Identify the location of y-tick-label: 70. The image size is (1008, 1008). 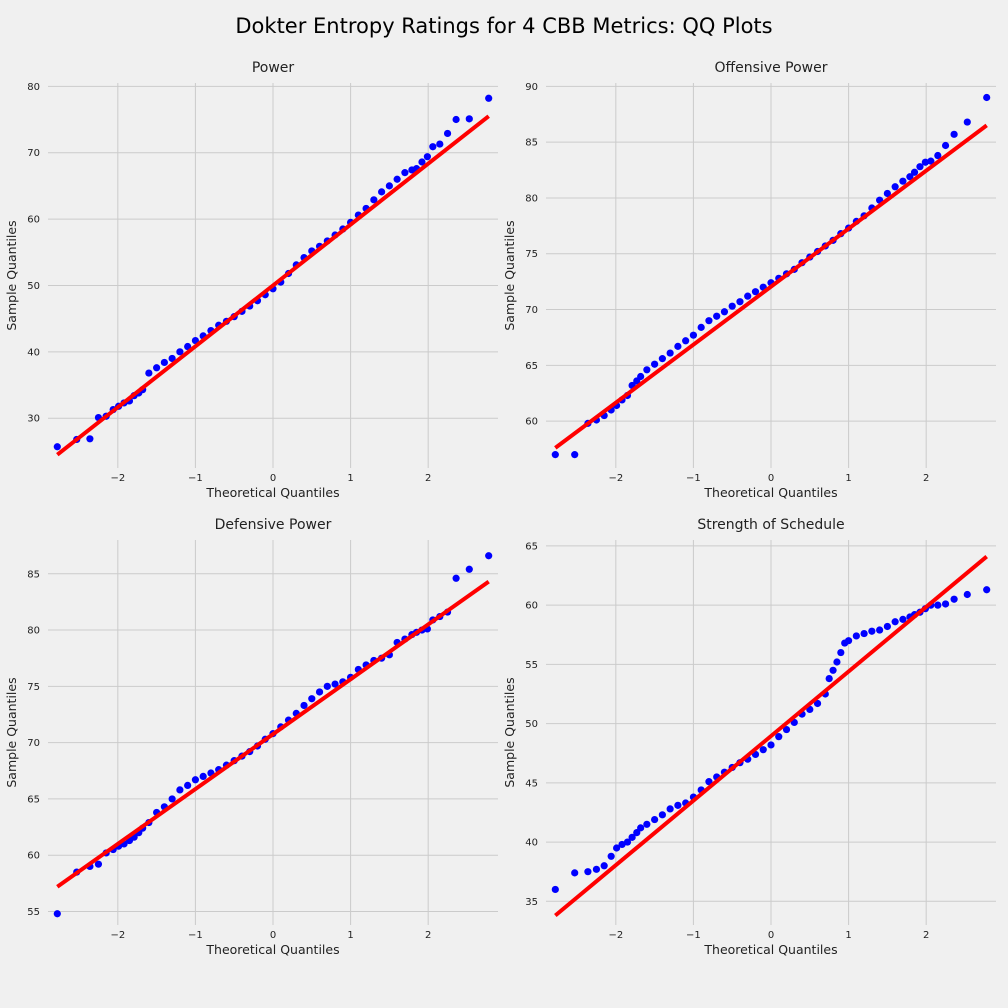
(531, 310).